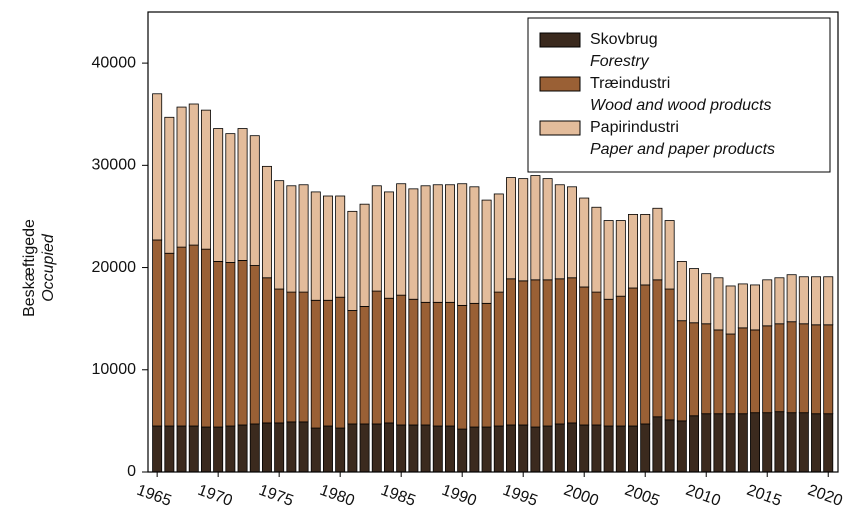 The image size is (865, 516). What do you see at coordinates (580, 496) in the screenshot?
I see `x-tick-label: 2000` at bounding box center [580, 496].